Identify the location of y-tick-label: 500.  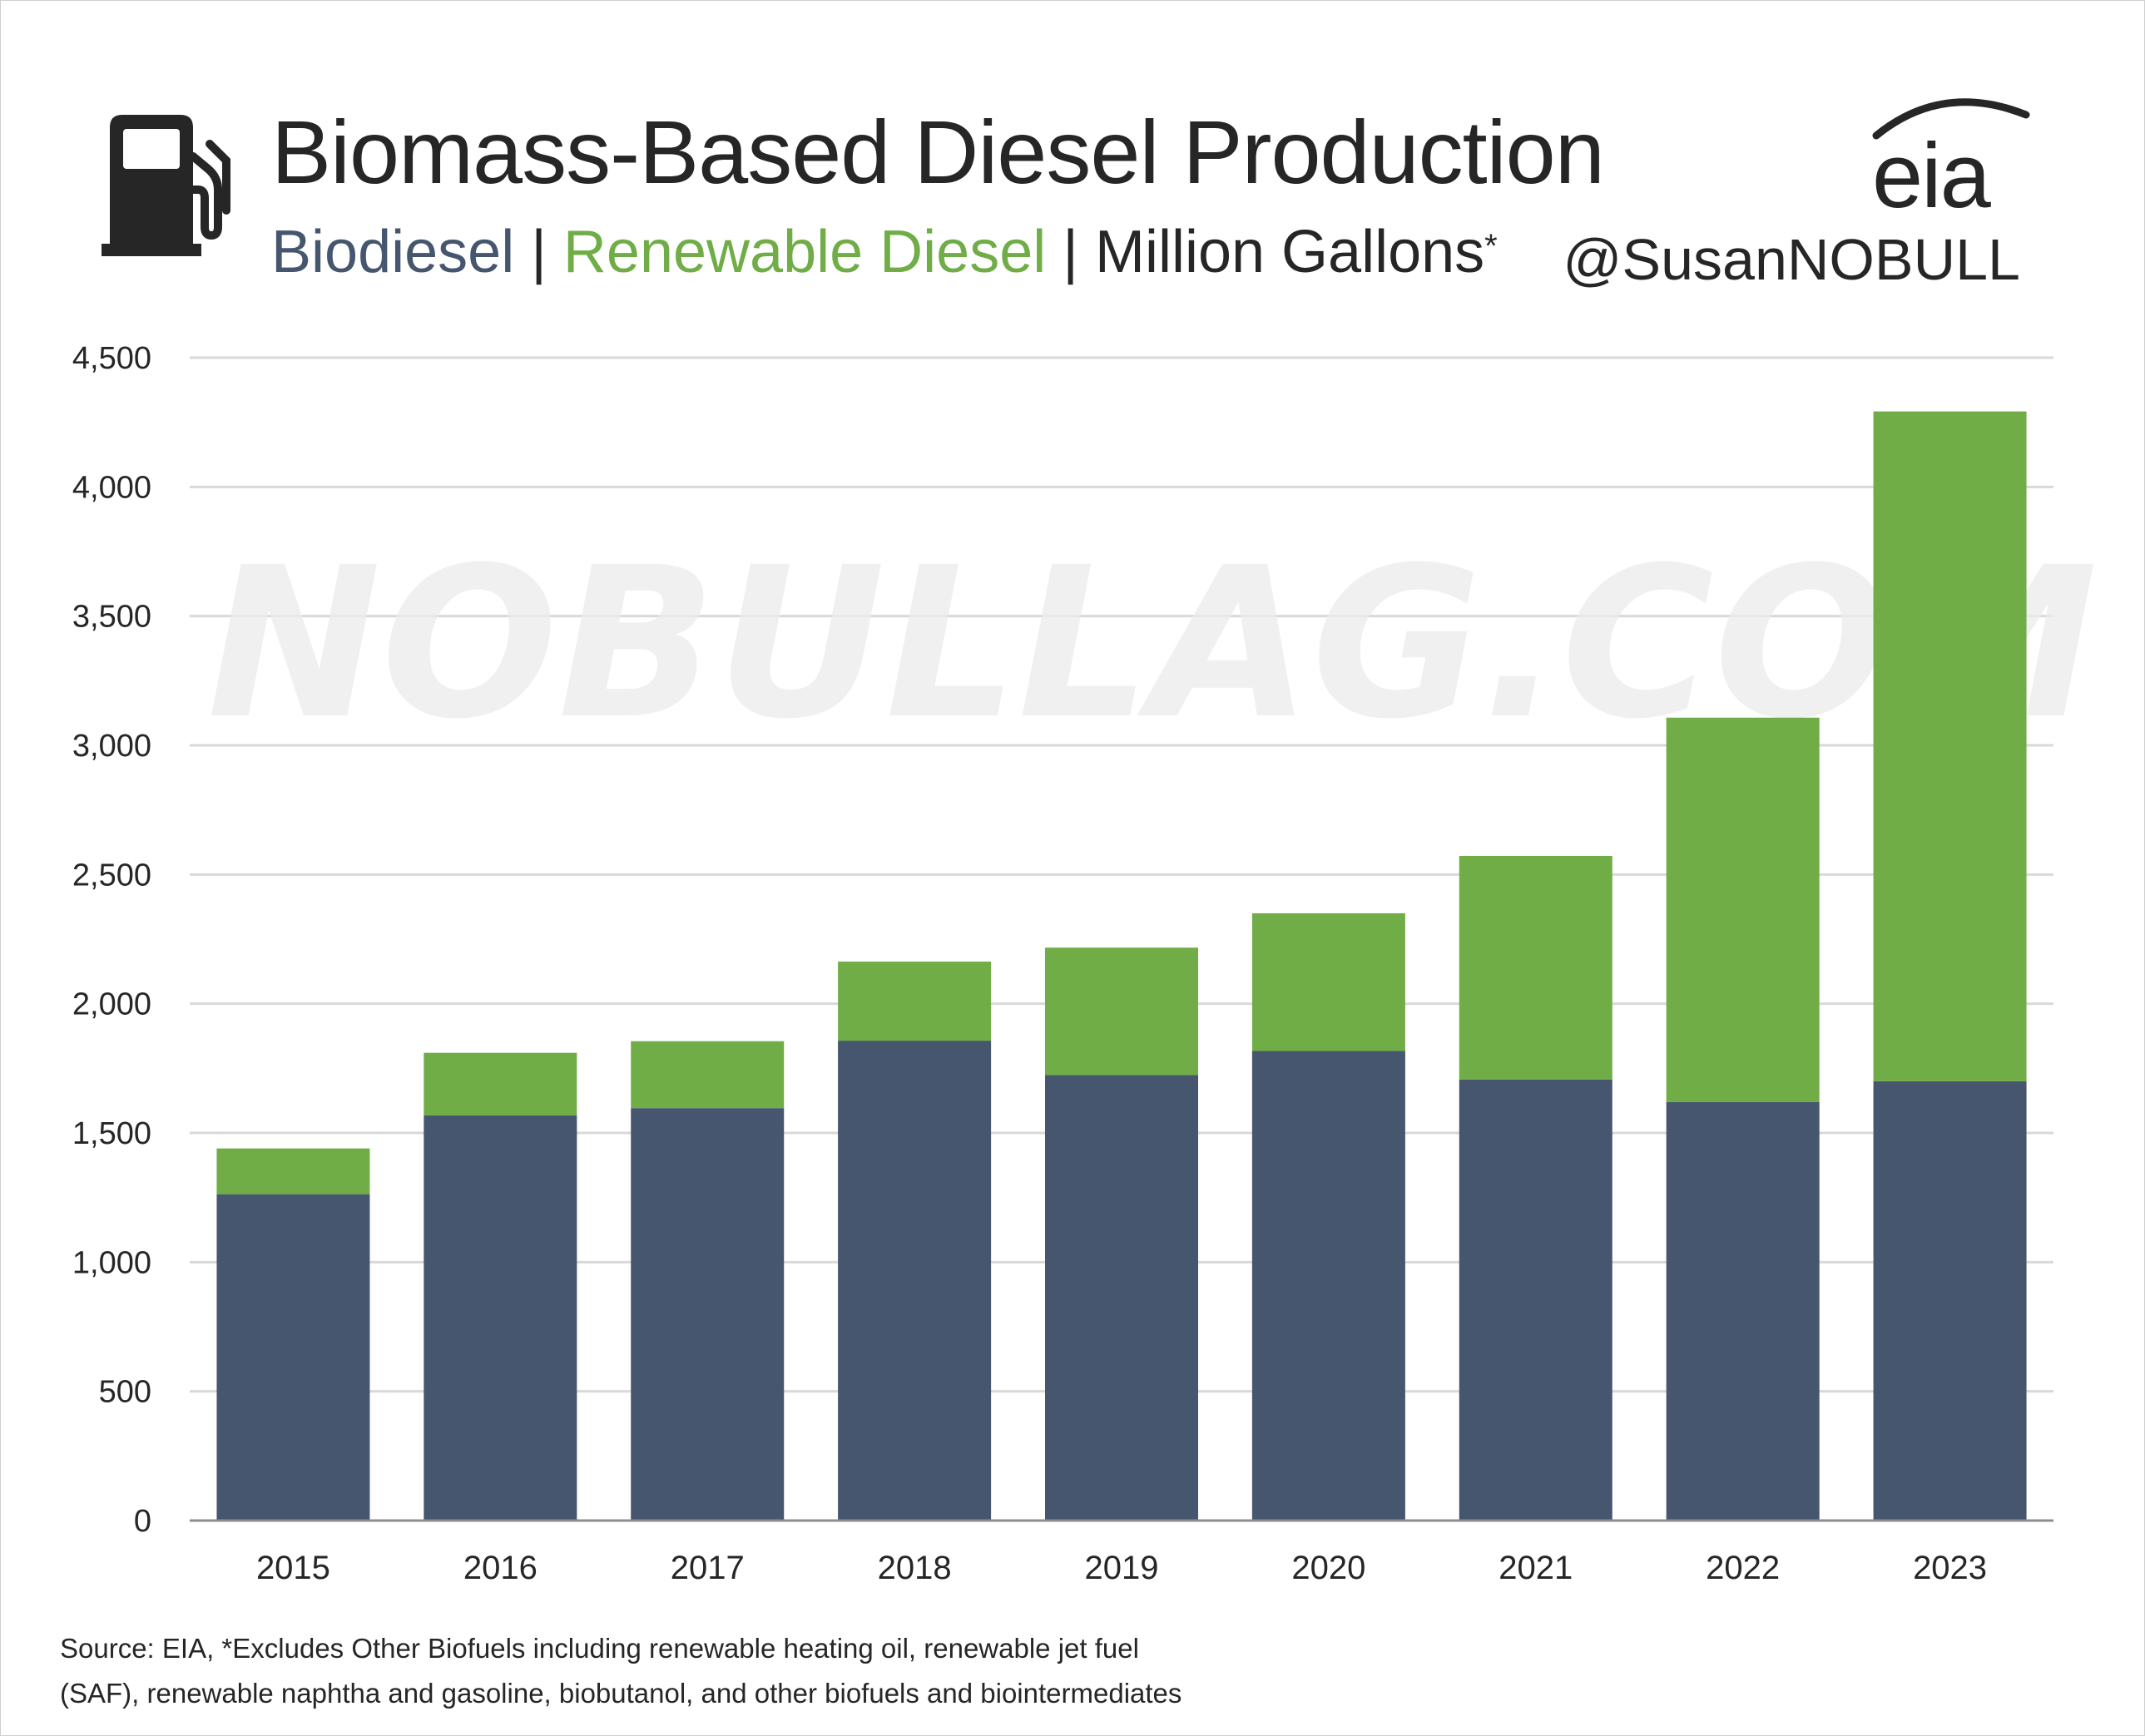
(125, 1392).